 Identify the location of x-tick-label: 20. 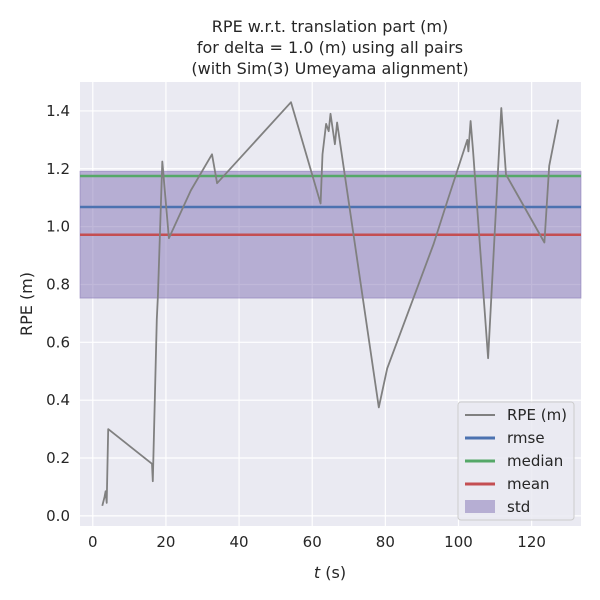
(165, 542).